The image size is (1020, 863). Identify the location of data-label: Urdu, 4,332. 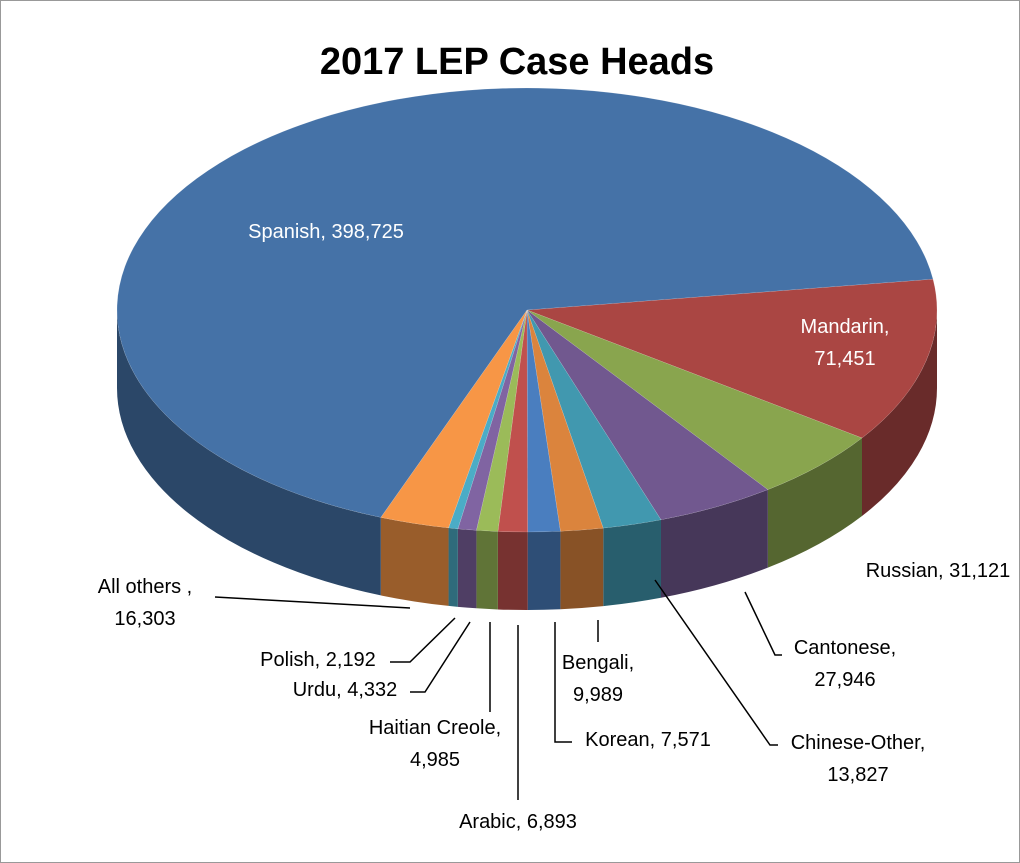
(345, 690).